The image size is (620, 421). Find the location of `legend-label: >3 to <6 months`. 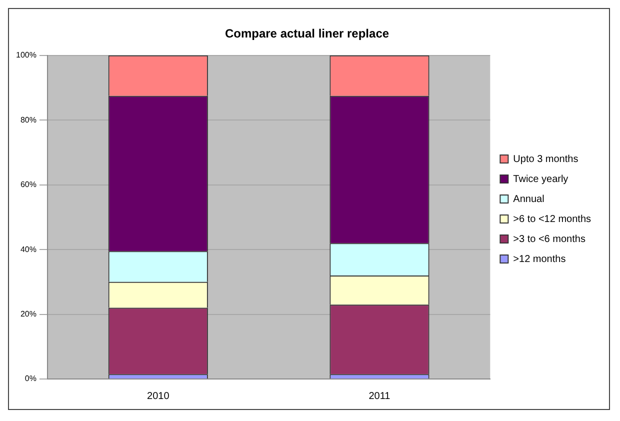

legend-label: >3 to <6 months is located at coordinates (549, 239).